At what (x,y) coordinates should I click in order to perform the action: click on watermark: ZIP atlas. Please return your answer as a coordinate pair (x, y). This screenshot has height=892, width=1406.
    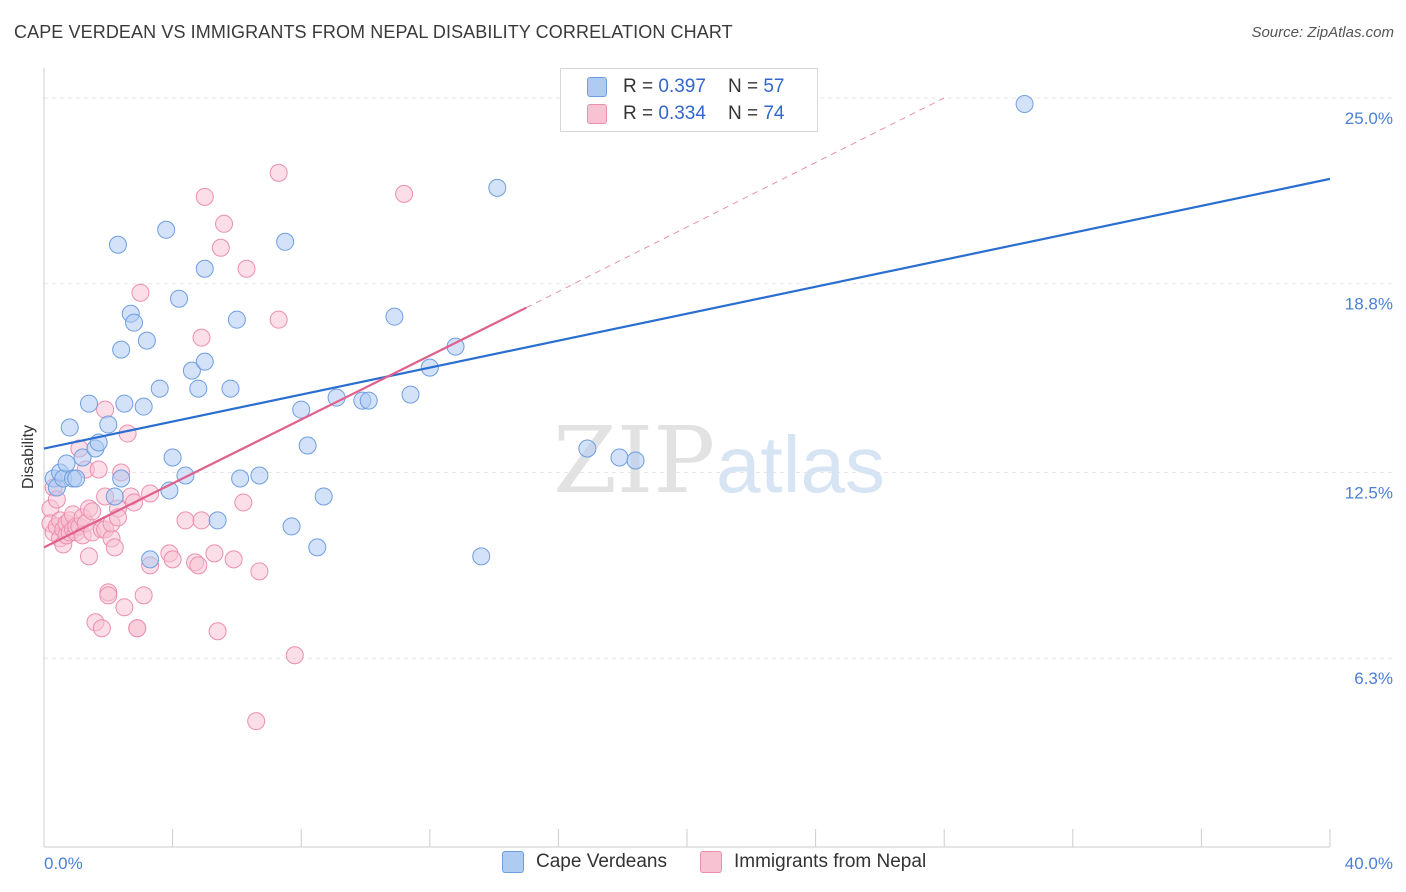
    Looking at the image, I should click on (719, 460).